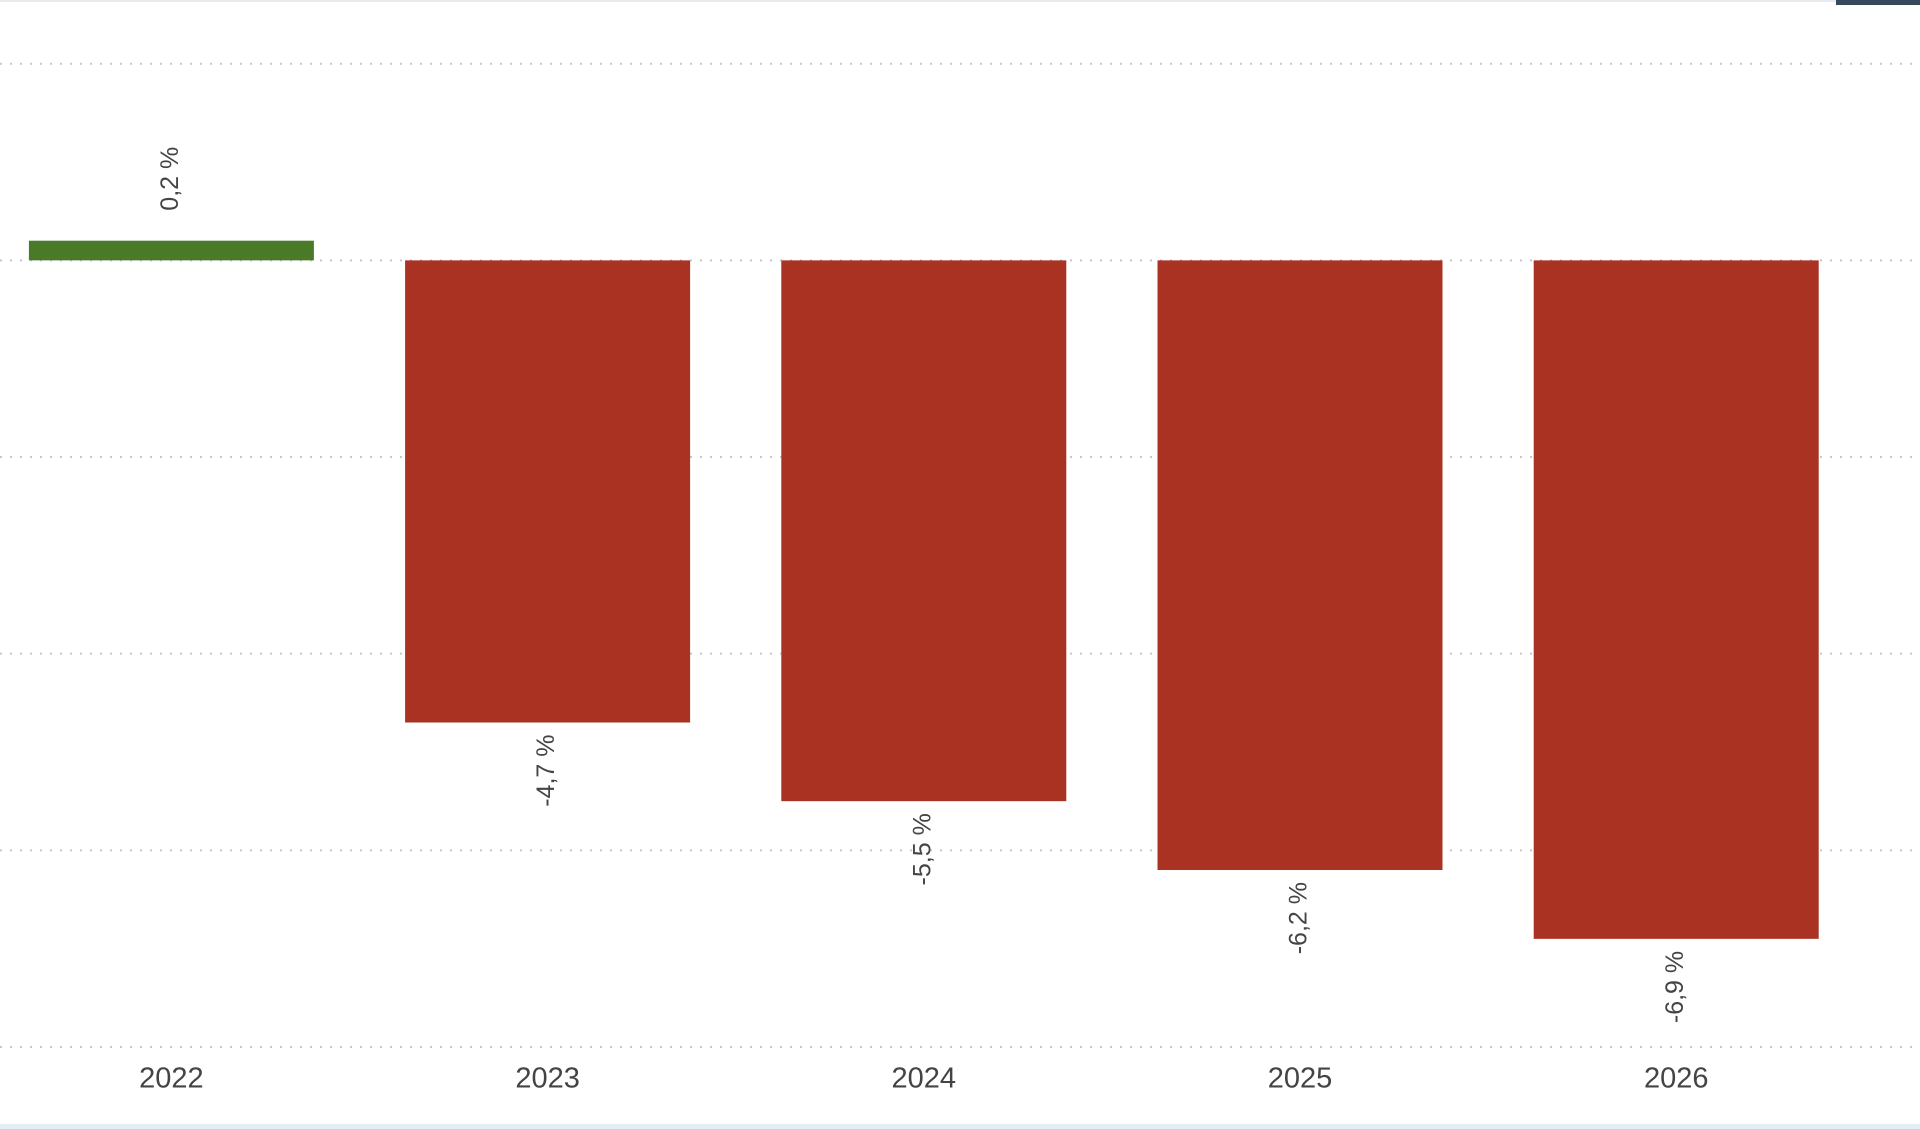 The width and height of the screenshot is (1920, 1129). What do you see at coordinates (960, 1) in the screenshot?
I see `top-border` at bounding box center [960, 1].